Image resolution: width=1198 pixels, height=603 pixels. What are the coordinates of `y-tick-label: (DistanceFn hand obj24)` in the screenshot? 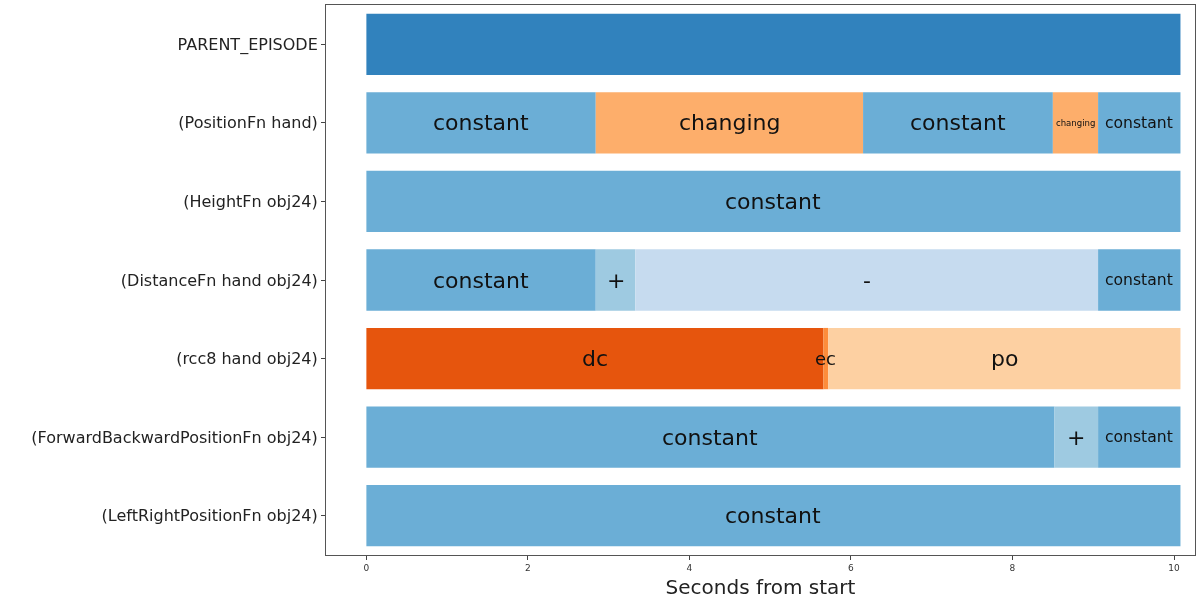 It's located at (219, 280).